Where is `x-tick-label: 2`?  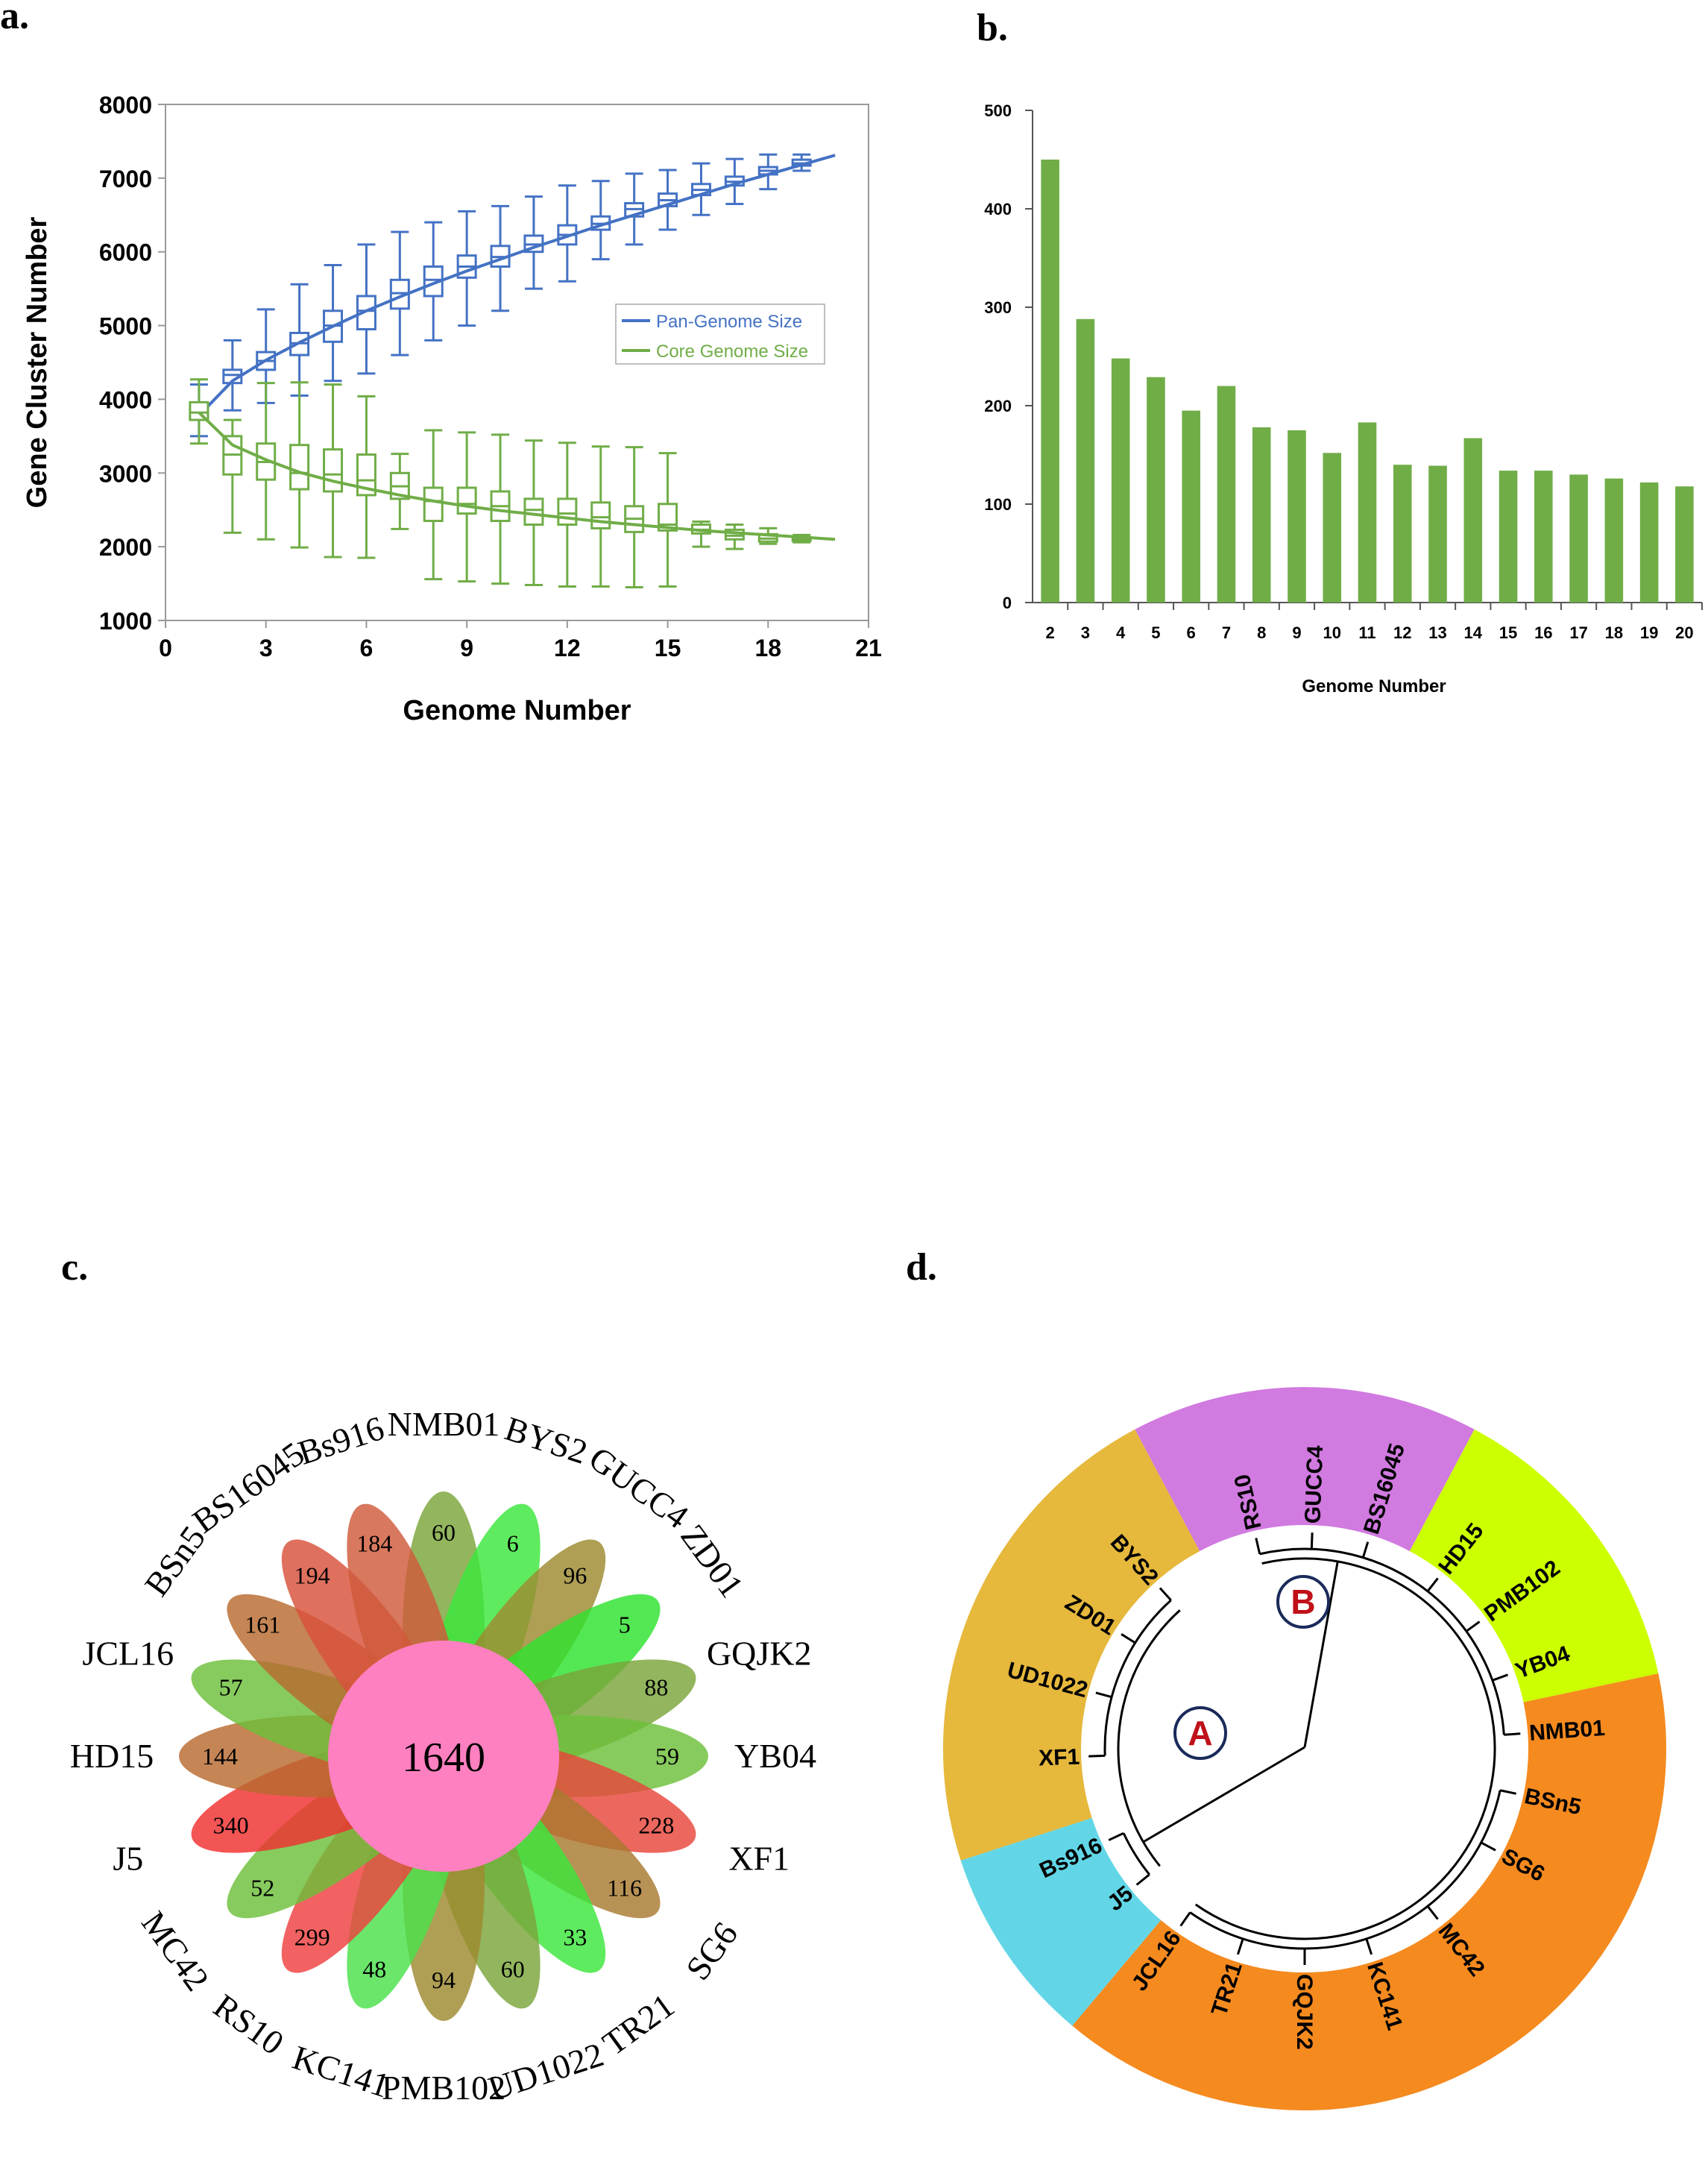
x-tick-label: 2 is located at coordinates (1050, 632).